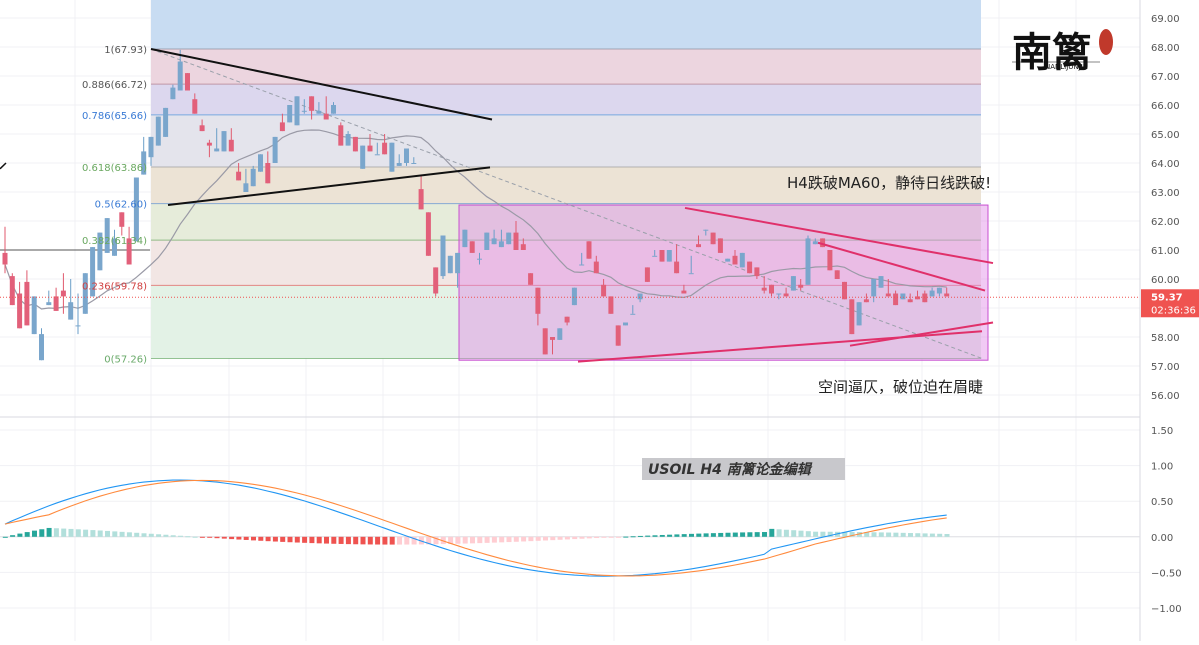  Describe the element at coordinates (839, 235) in the screenshot. I see `channel-upper-line` at that location.